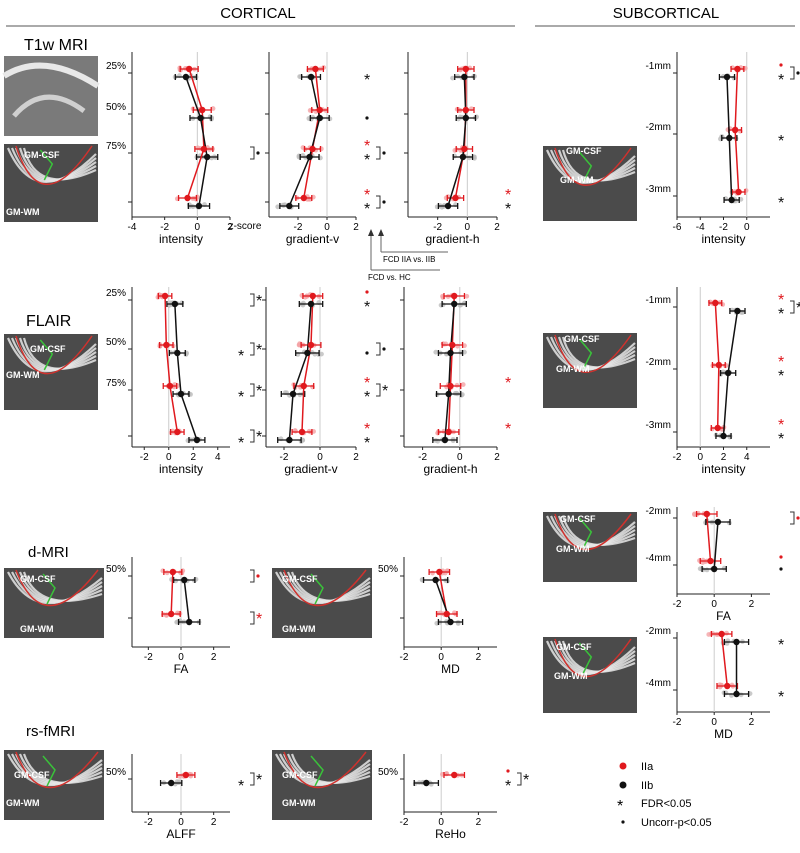  I want to click on legend-iia-label: IIa, so click(647, 767).